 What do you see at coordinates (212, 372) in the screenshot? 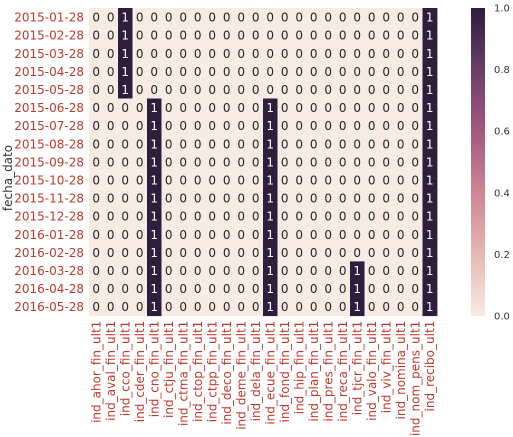
I see `x-tick-label: ind_ctpp_fin_ult1` at bounding box center [212, 372].